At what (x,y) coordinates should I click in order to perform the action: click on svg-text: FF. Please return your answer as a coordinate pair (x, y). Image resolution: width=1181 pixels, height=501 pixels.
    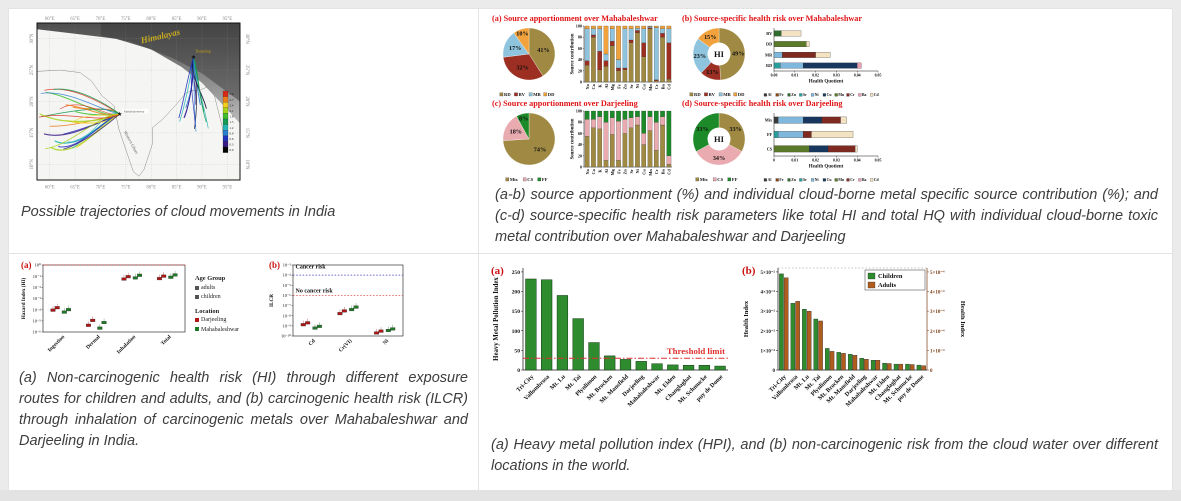
    Looking at the image, I should click on (770, 134).